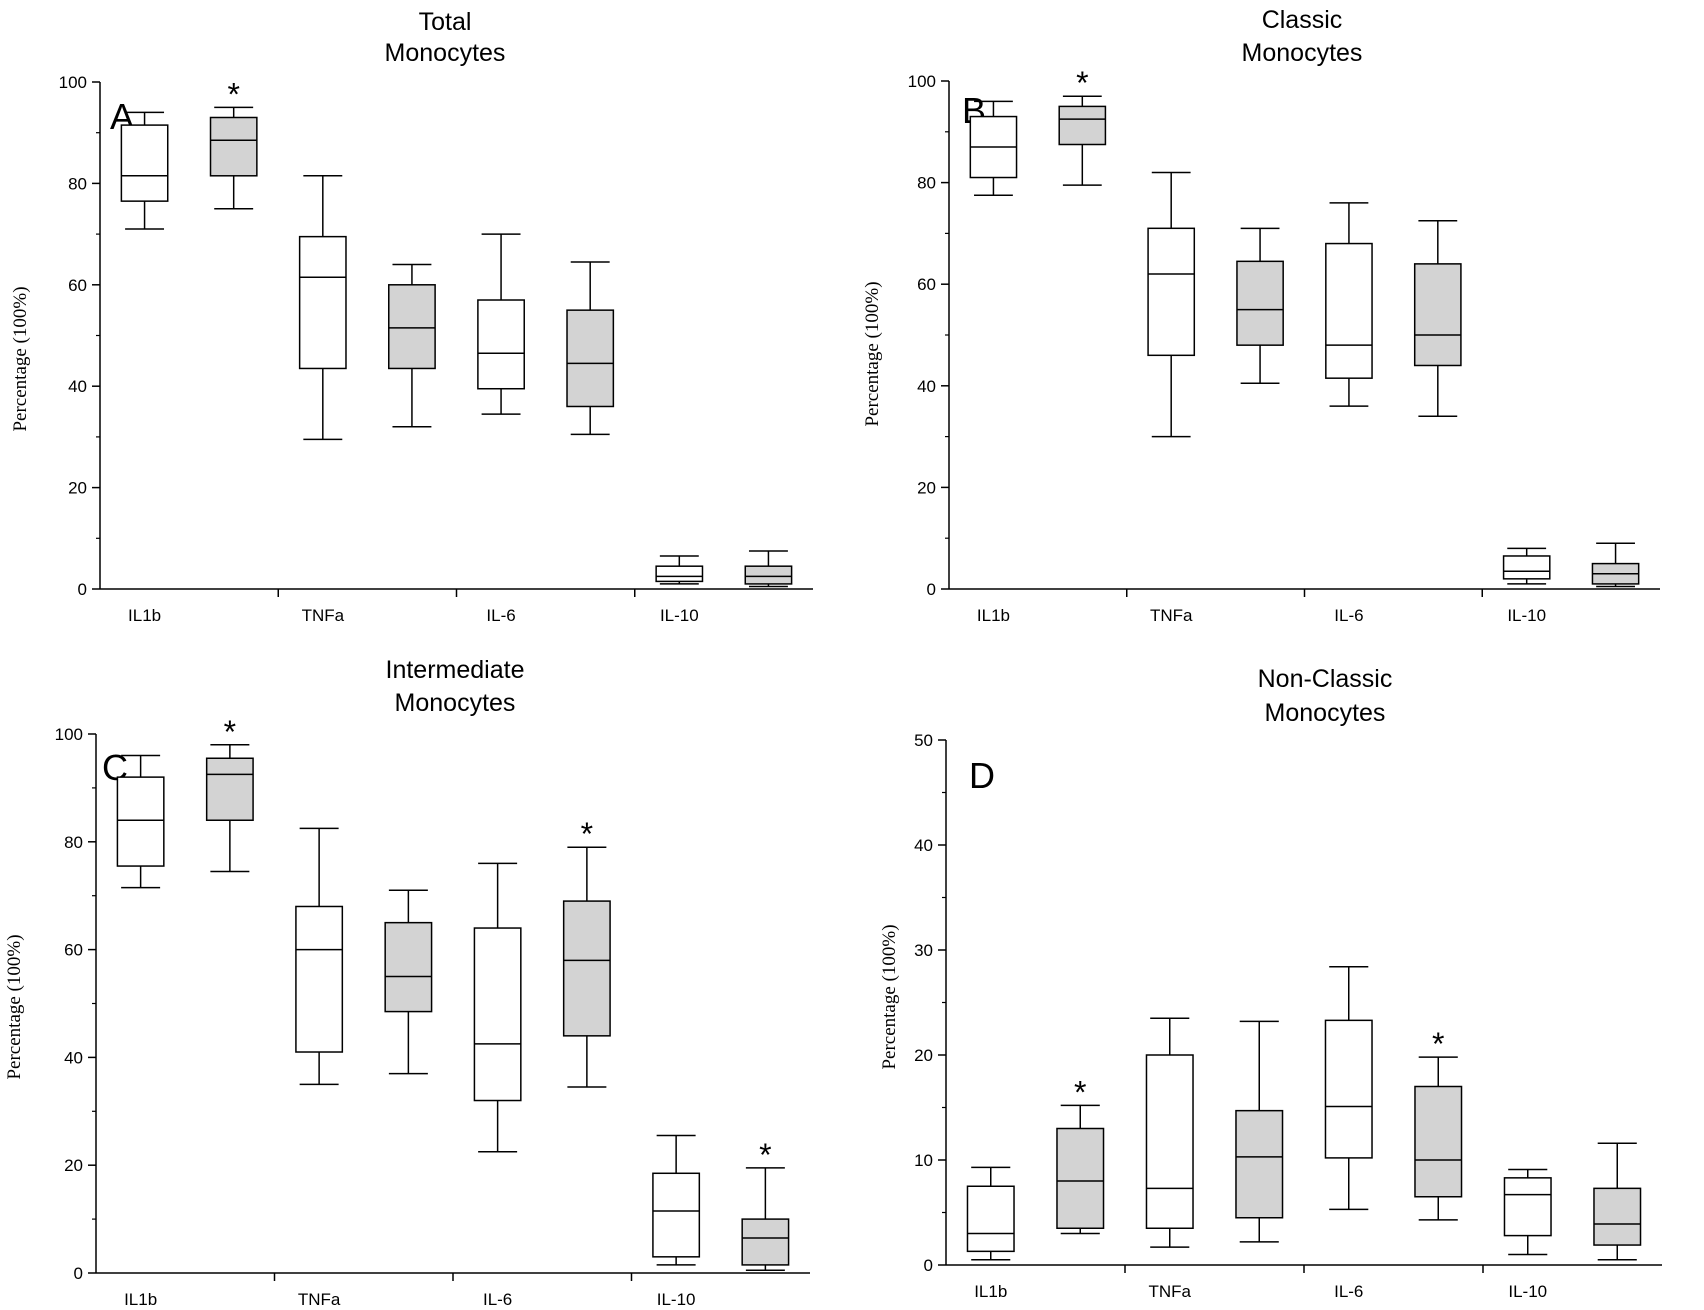 This screenshot has height=1310, width=1704. What do you see at coordinates (923, 1160) in the screenshot?
I see `y-tick-label: 10` at bounding box center [923, 1160].